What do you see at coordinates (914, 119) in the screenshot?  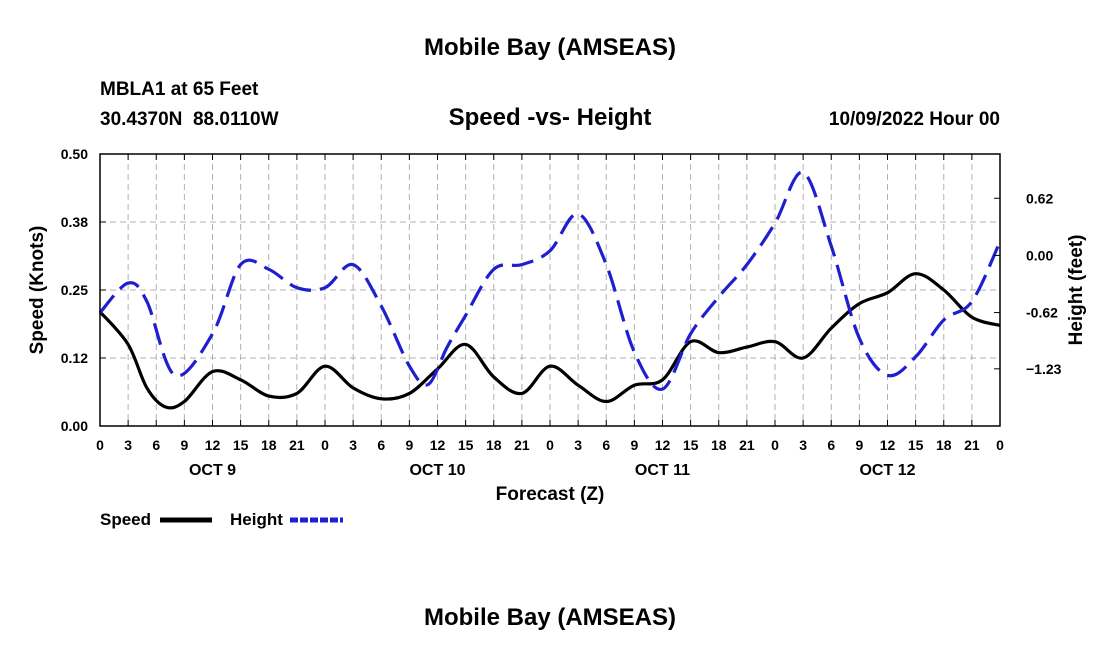 I see `datetime-label: 10/09/2022 Hour 00` at bounding box center [914, 119].